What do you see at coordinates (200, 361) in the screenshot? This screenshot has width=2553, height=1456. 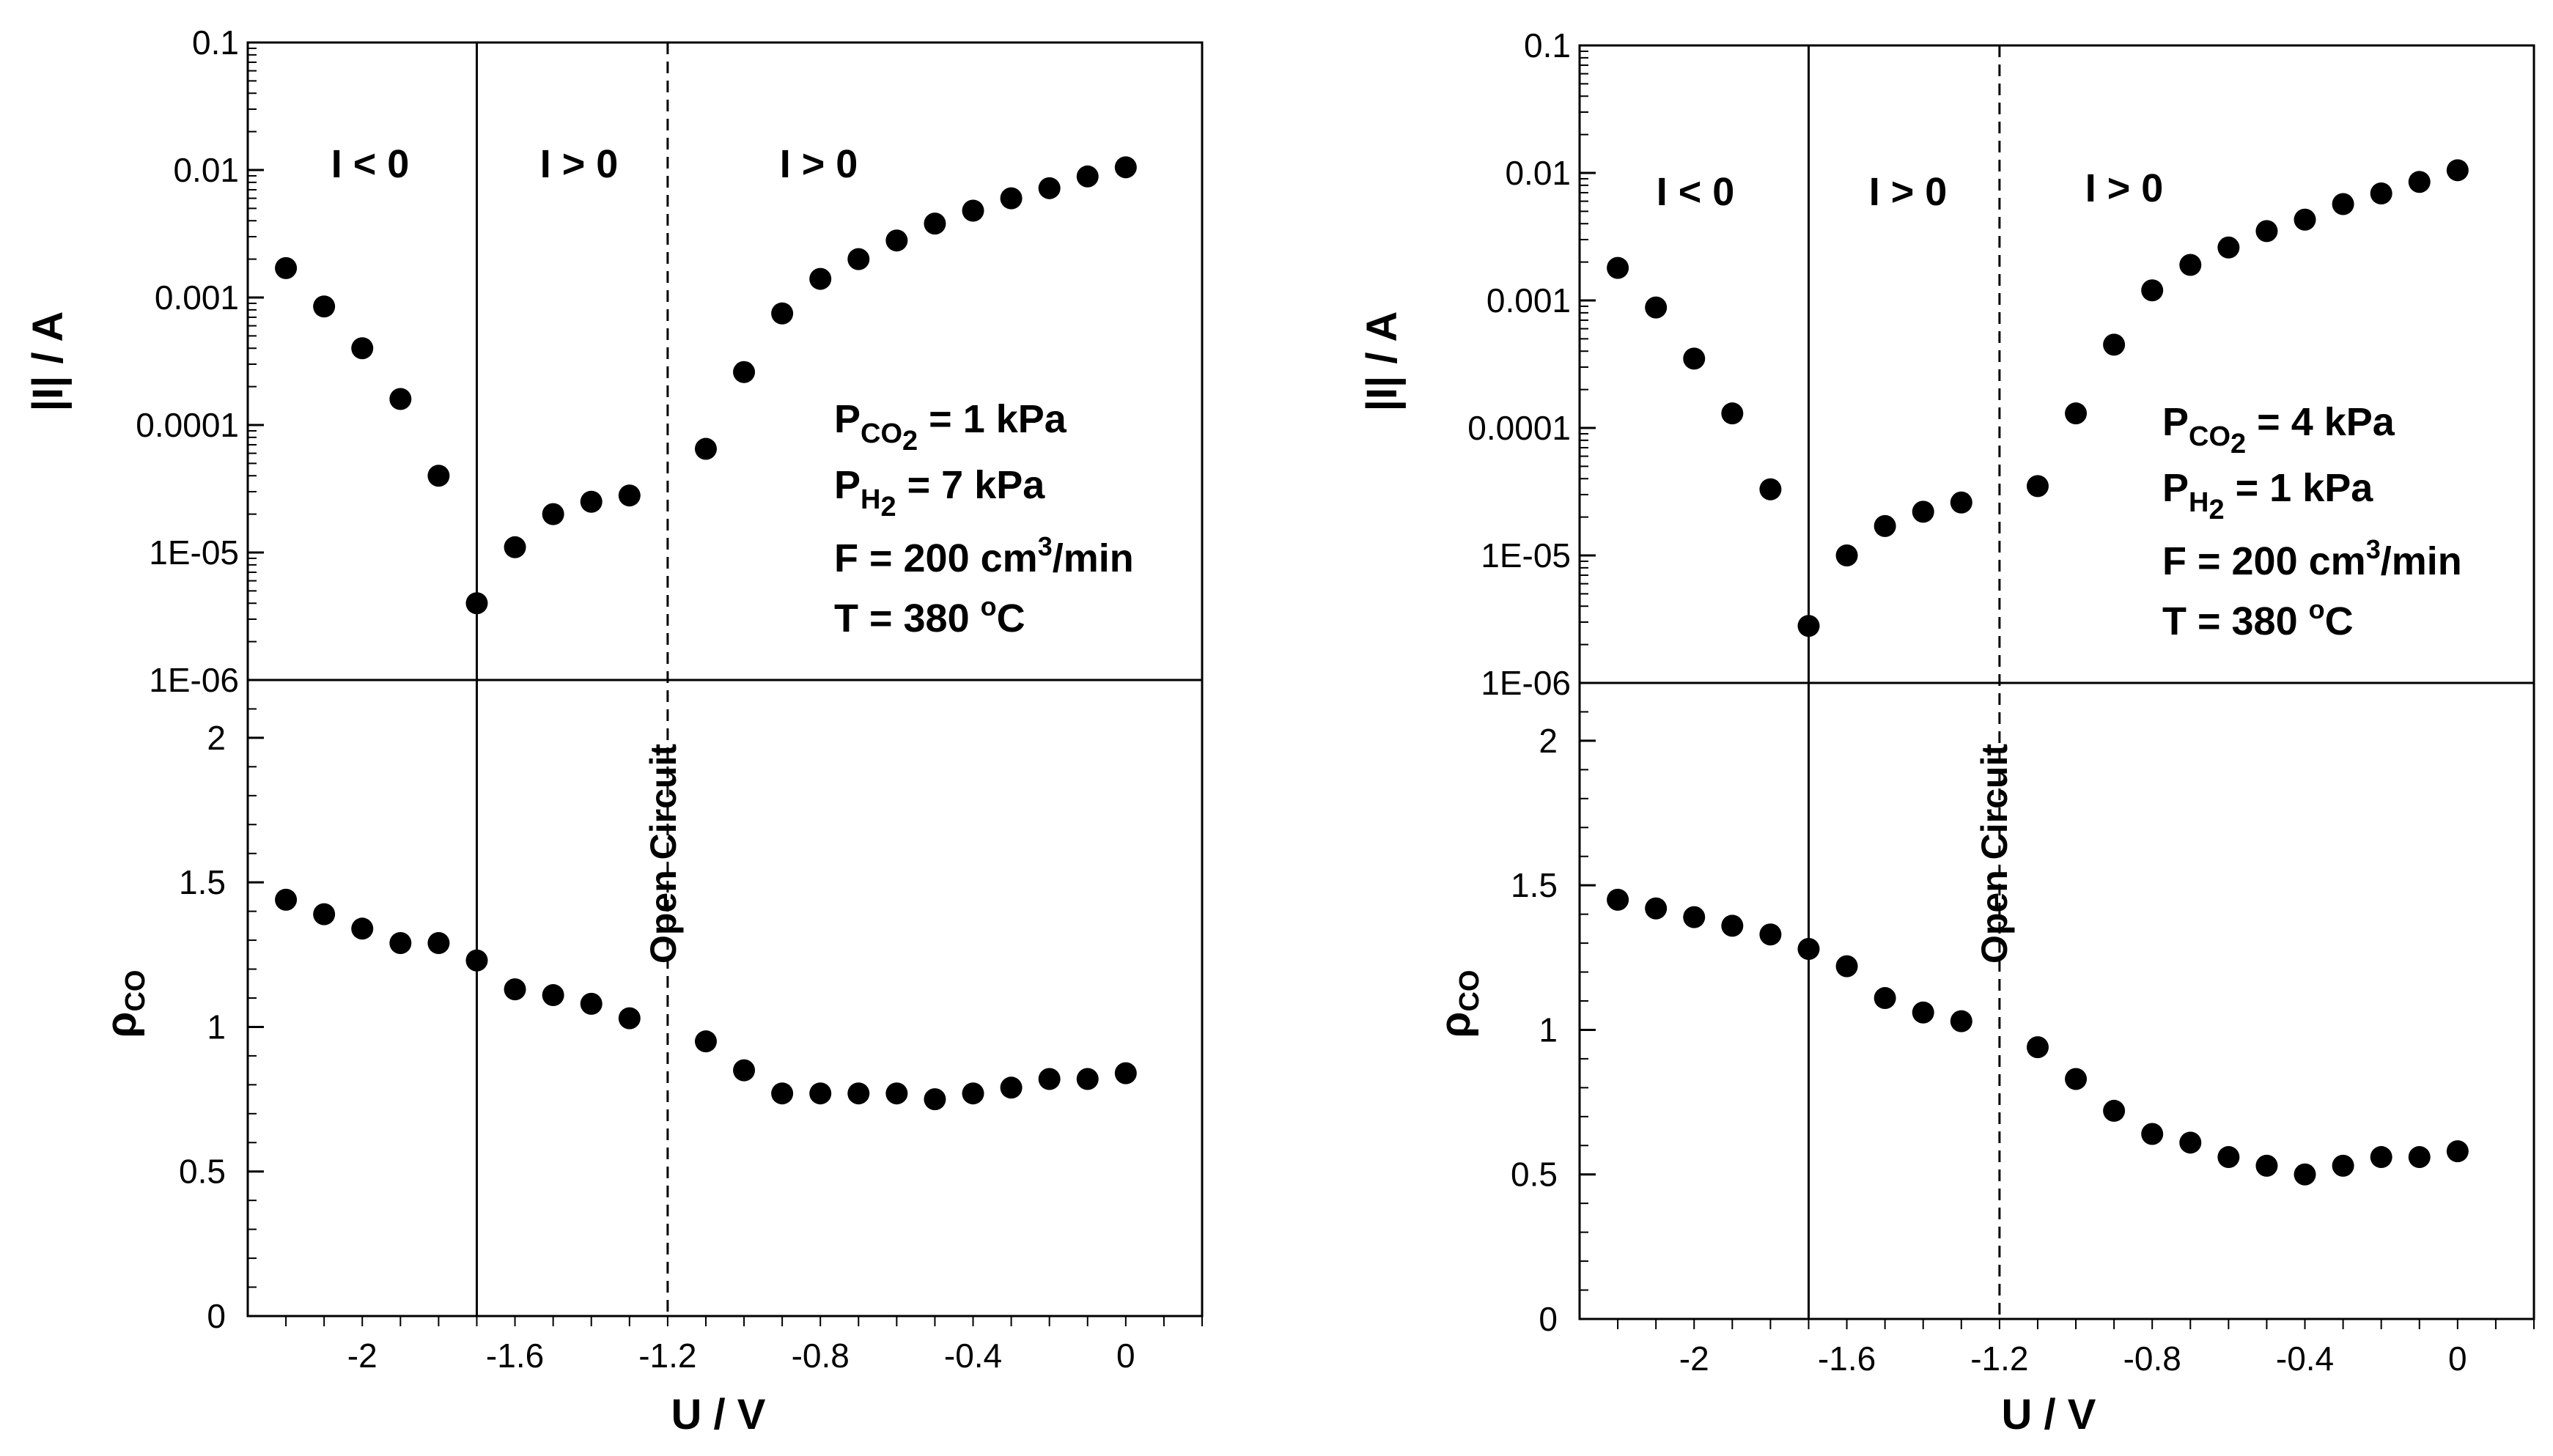 I see `left-top-y-ticks: 1E-06 1E-05 0.0001 0.001 0.01 0.1` at bounding box center [200, 361].